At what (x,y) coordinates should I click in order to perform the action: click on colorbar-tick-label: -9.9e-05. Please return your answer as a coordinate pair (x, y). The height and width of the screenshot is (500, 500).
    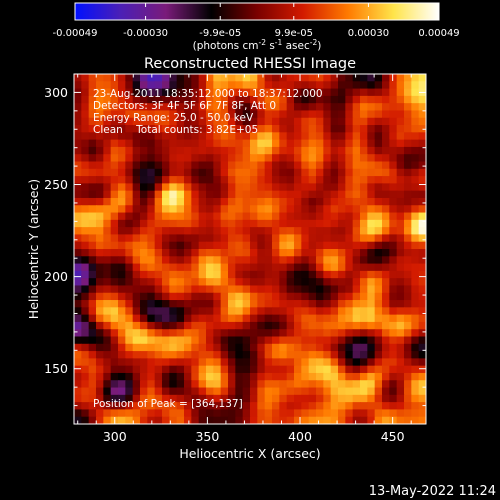
    Looking at the image, I should click on (220, 33).